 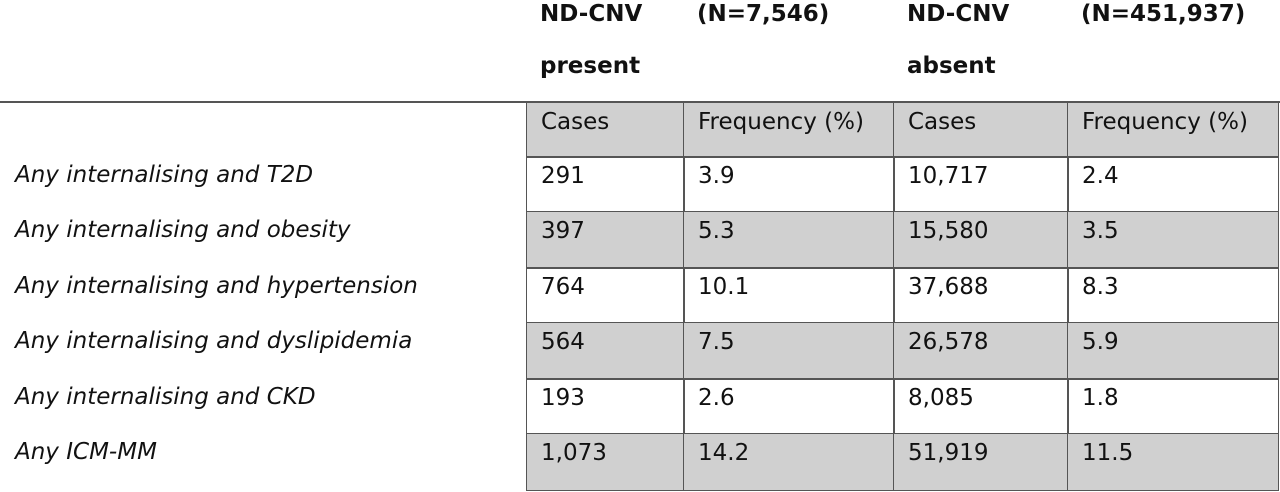 I want to click on group-n: (N=7,546), so click(x=763, y=14).